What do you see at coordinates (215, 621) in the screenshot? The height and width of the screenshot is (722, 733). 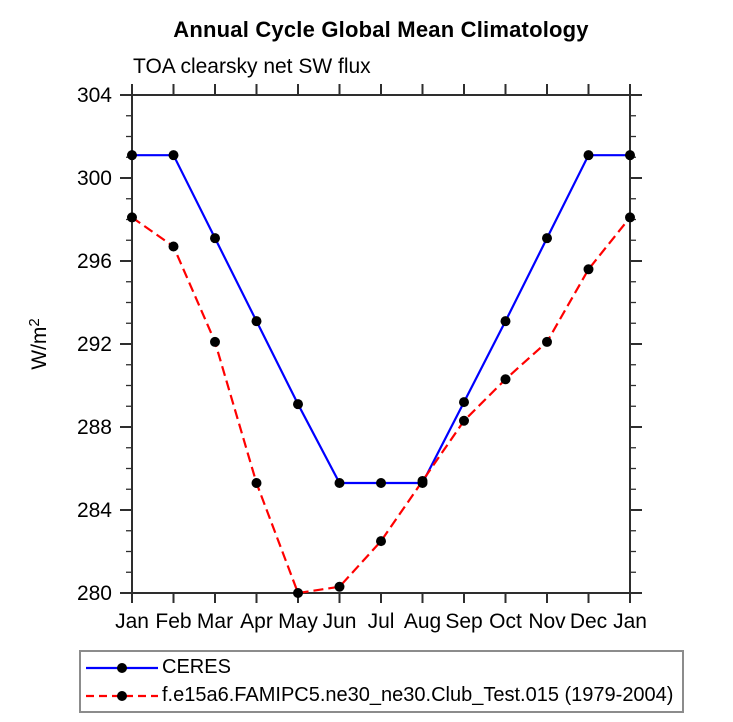 I see `x-tick-label: Mar` at bounding box center [215, 621].